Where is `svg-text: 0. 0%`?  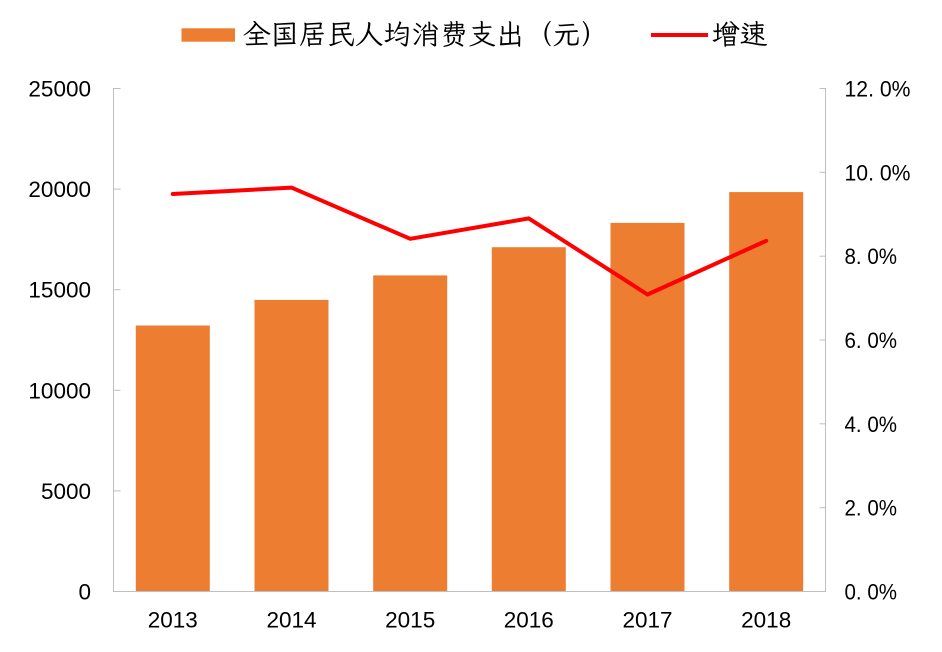 svg-text: 0. 0% is located at coordinates (871, 592).